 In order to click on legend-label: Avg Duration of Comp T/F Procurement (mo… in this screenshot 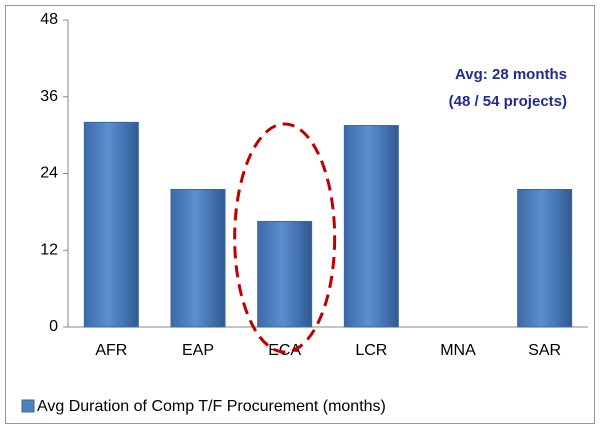, I will do `click(211, 406)`.